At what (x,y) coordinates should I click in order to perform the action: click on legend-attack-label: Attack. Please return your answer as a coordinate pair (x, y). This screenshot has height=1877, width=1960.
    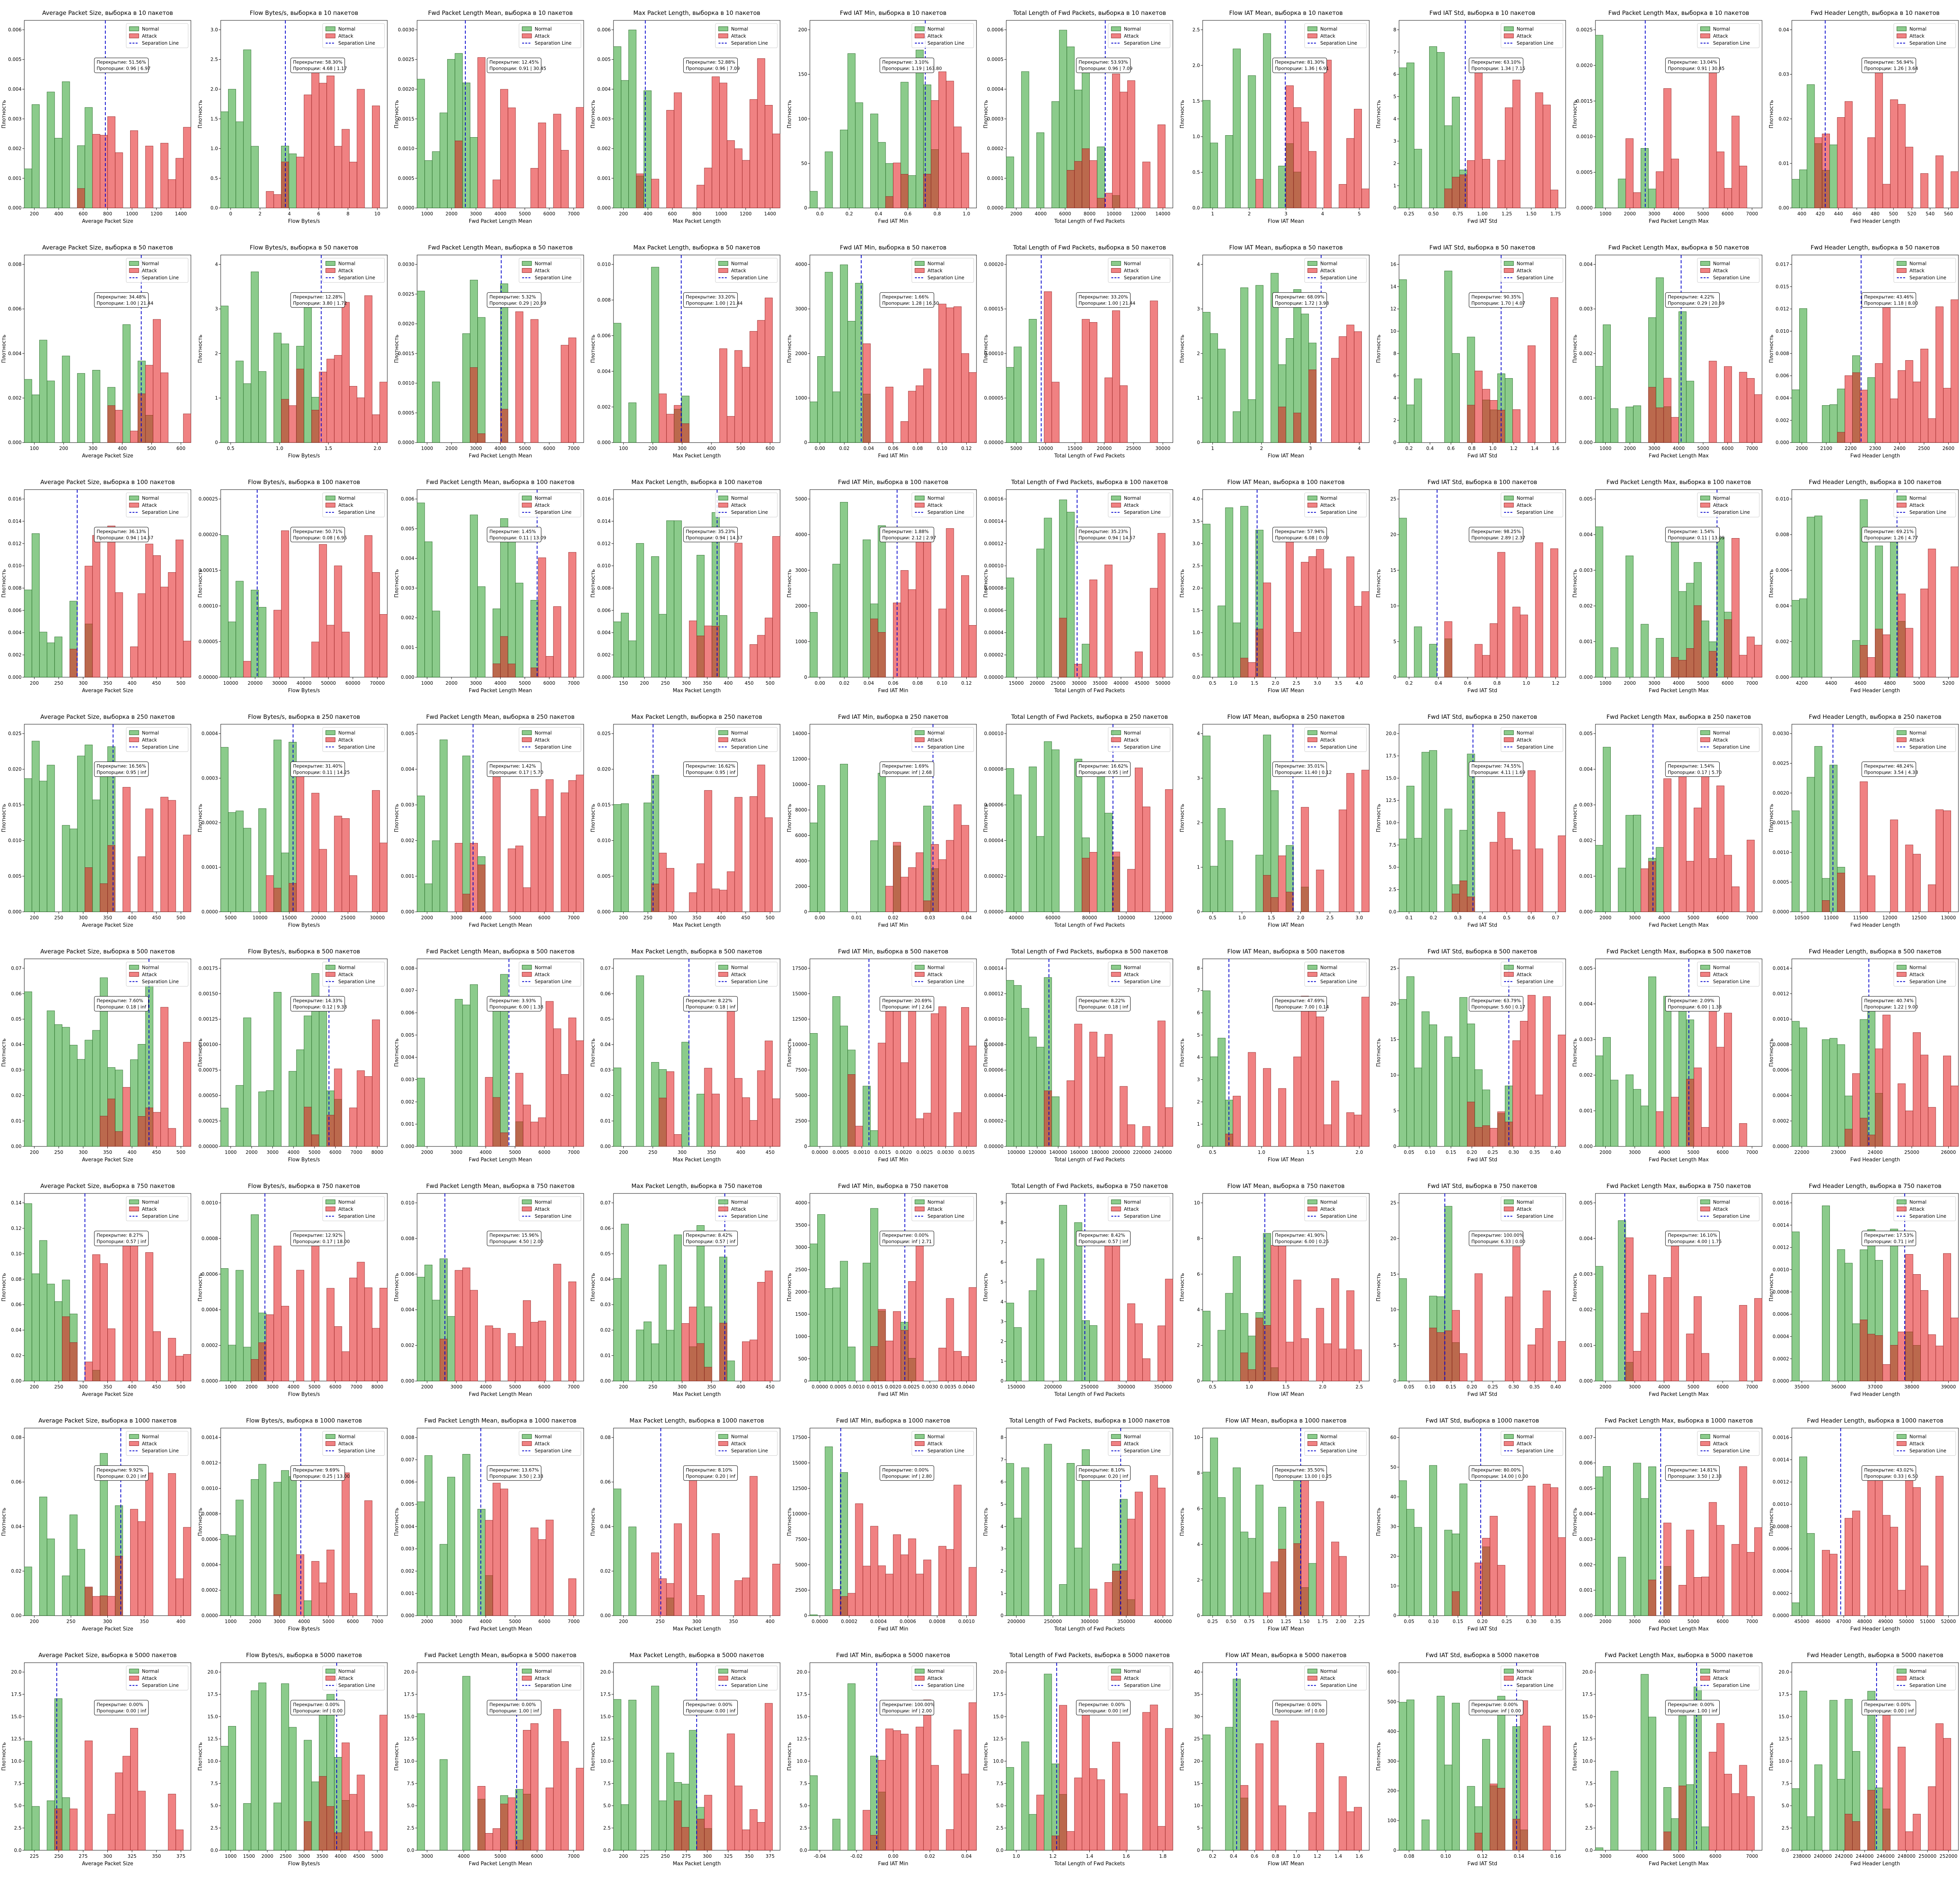
    Looking at the image, I should click on (1524, 36).